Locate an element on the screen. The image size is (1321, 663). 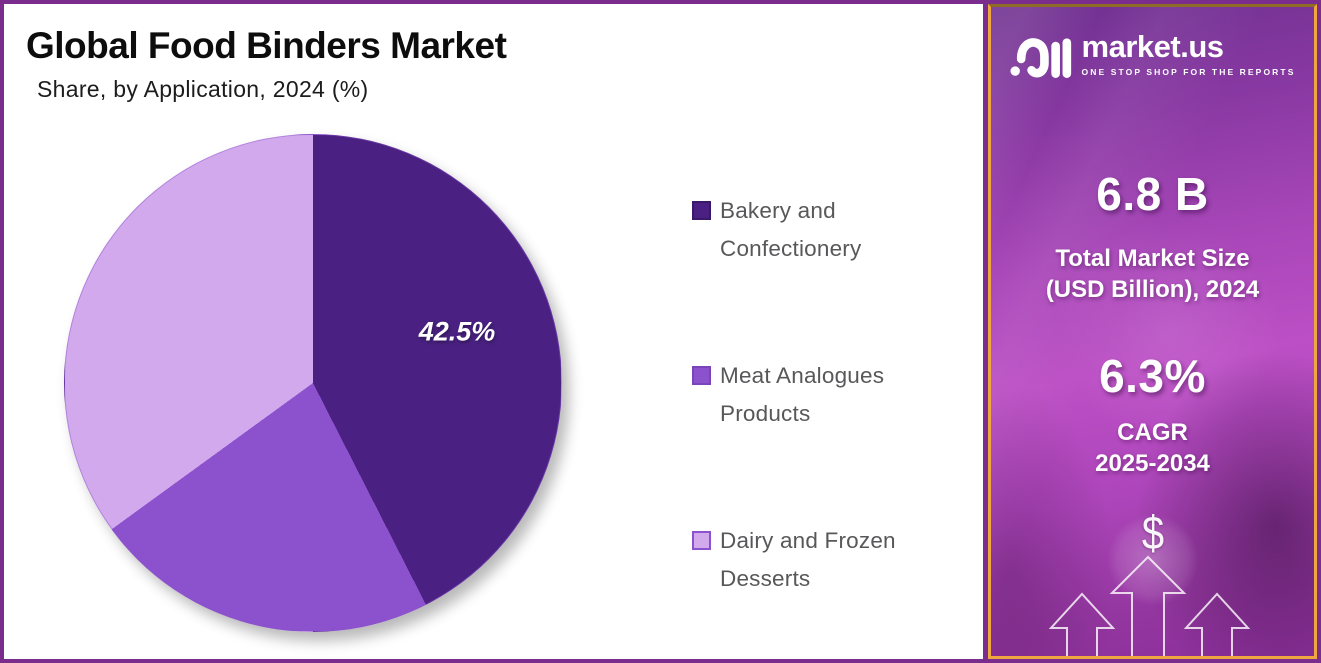
legend-label: Dairy and Frozen Desserts is located at coordinates (808, 559).